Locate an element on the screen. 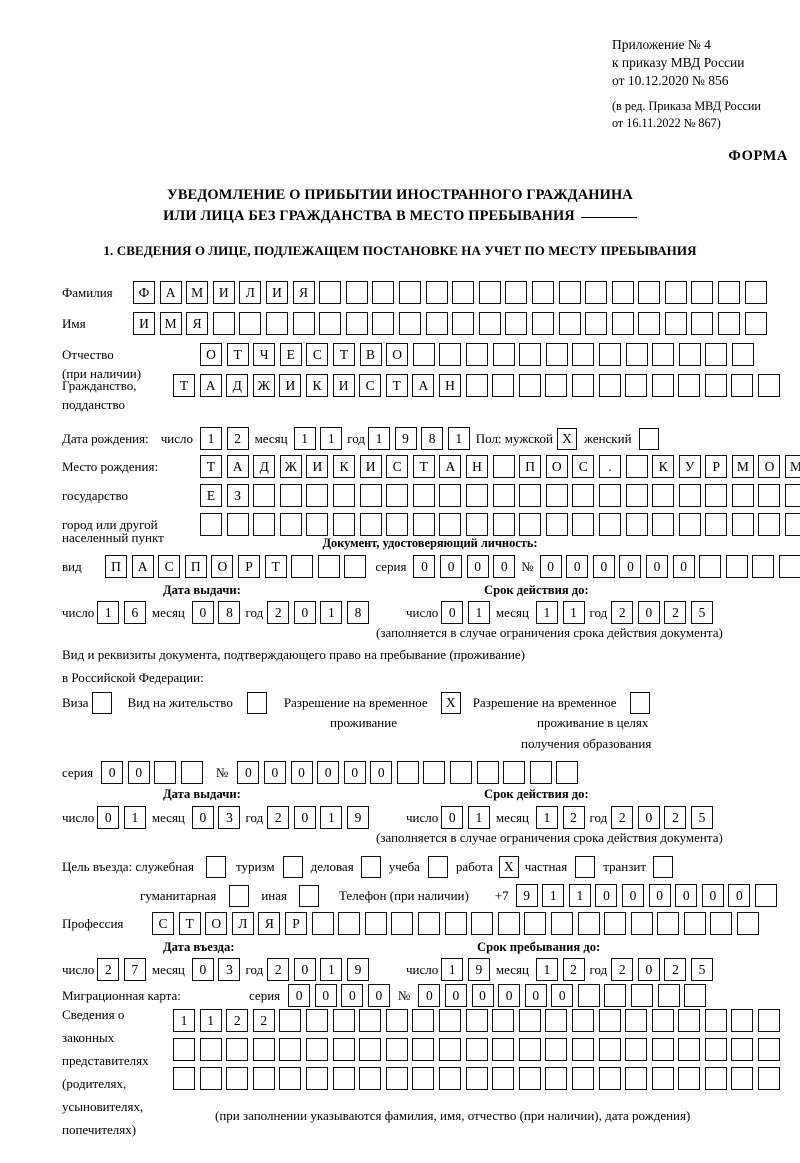 The height and width of the screenshot is (1163, 800). char-cell: Я is located at coordinates (303, 292).